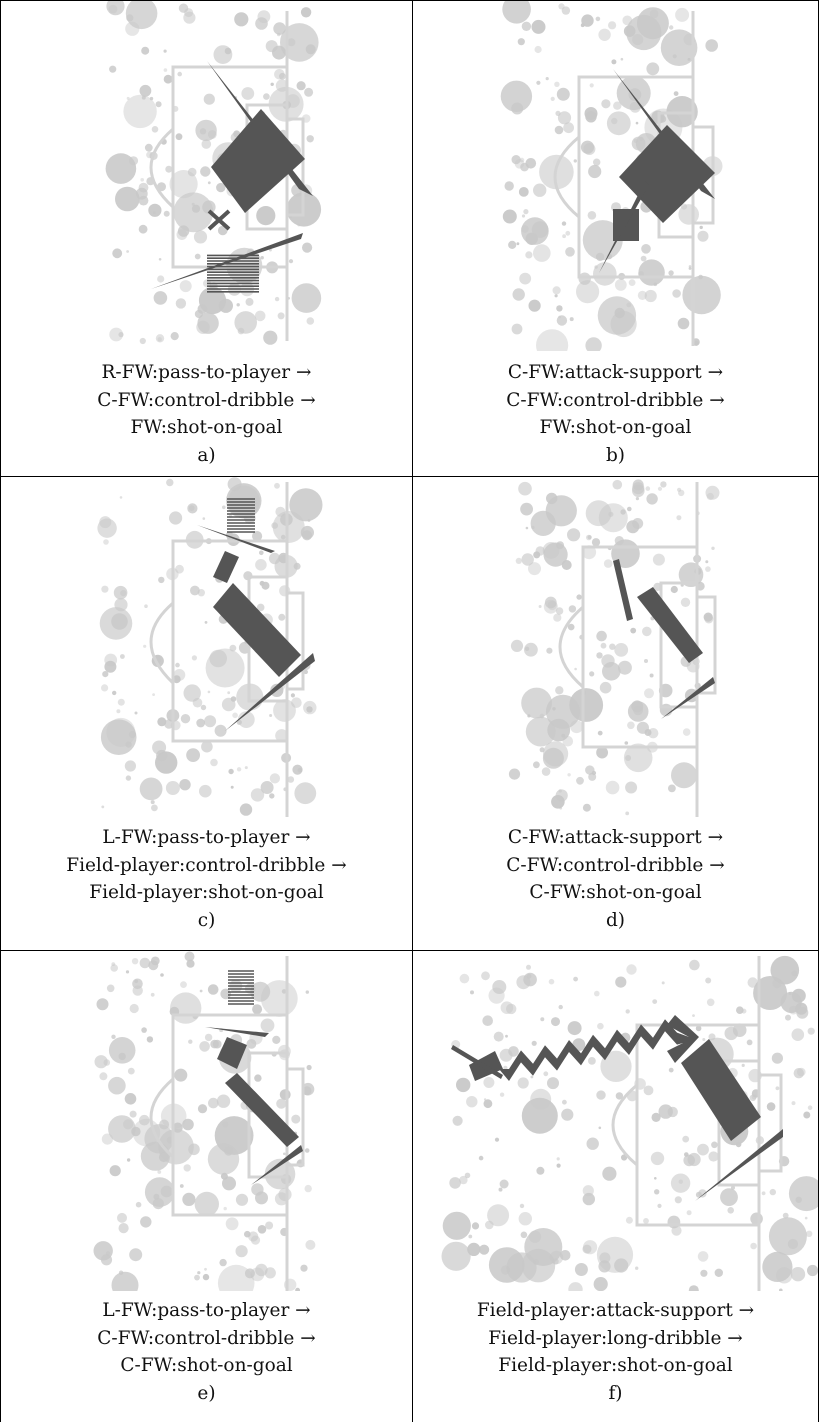 The height and width of the screenshot is (1422, 819). What do you see at coordinates (162, 1118) in the screenshot?
I see `penalty-arc` at bounding box center [162, 1118].